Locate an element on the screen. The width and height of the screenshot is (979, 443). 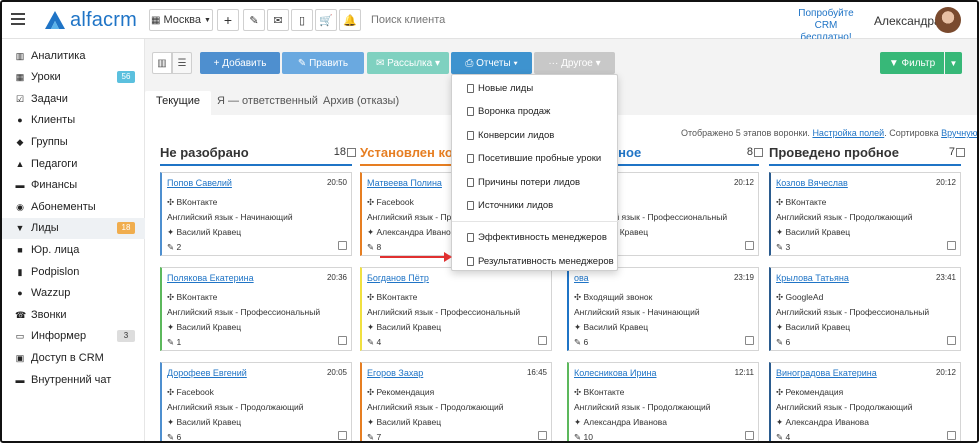
sidebar-item: ▦ Уроки 56 is located at coordinates (73, 77).